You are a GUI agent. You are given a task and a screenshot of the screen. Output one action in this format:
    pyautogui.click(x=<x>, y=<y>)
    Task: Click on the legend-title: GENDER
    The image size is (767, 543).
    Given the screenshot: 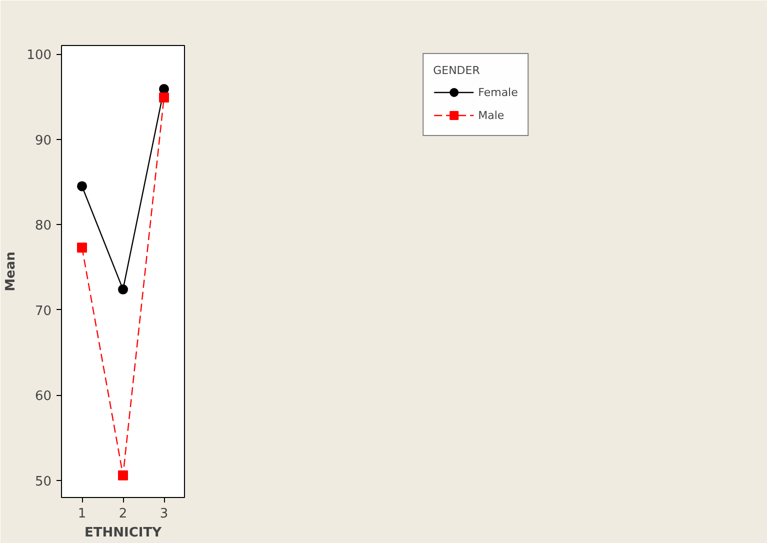 What is the action you would take?
    pyautogui.click(x=457, y=70)
    